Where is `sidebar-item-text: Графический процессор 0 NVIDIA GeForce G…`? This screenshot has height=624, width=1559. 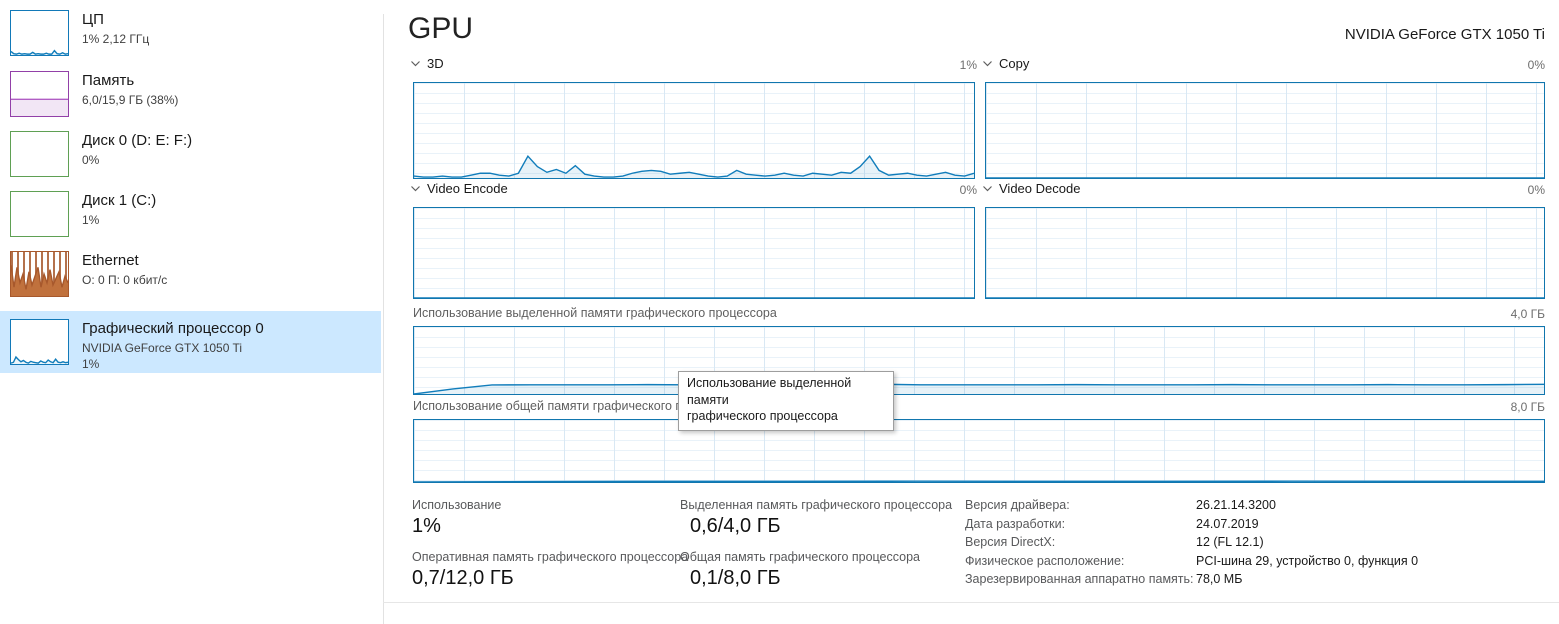 sidebar-item-text: Графический процессор 0 NVIDIA GeForce G… is located at coordinates (173, 346).